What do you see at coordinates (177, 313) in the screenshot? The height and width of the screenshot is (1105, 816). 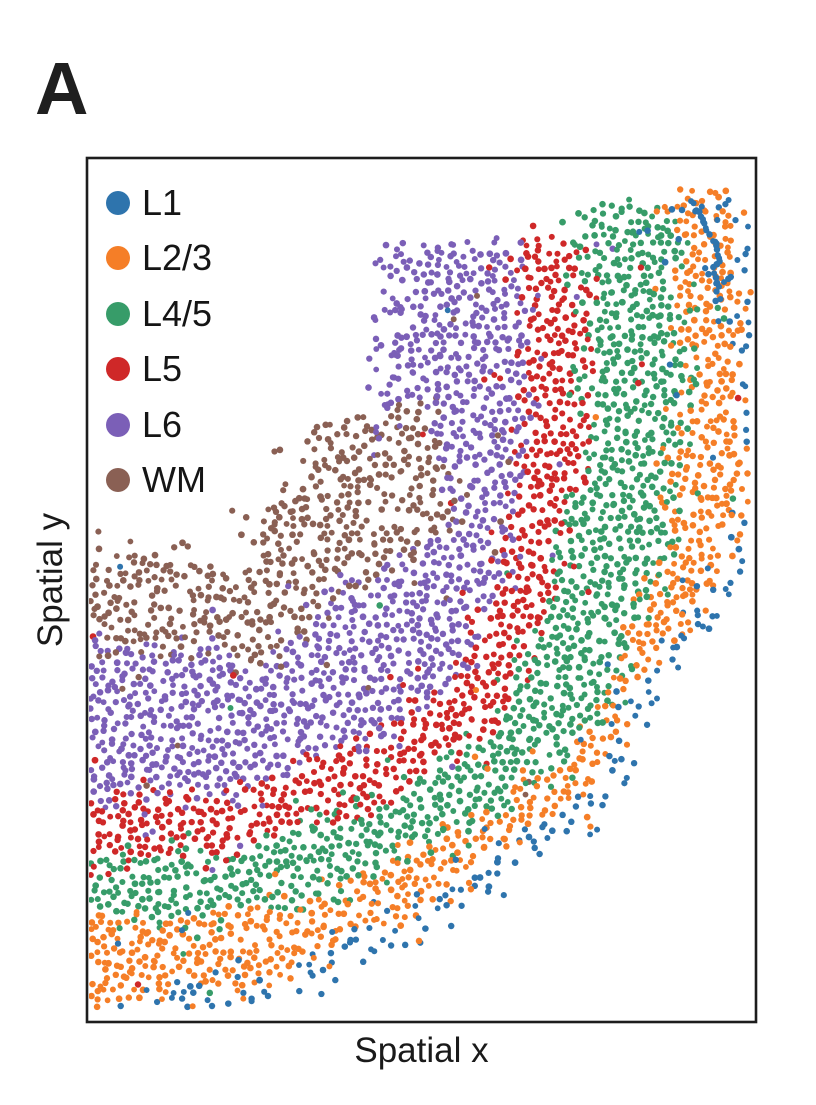 I see `legend-item-label: L4/5` at bounding box center [177, 313].